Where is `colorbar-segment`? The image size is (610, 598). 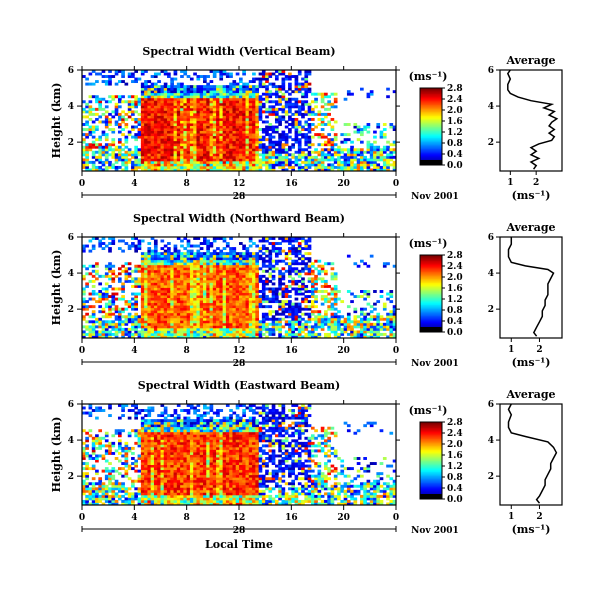 colorbar-segment is located at coordinates (431, 123).